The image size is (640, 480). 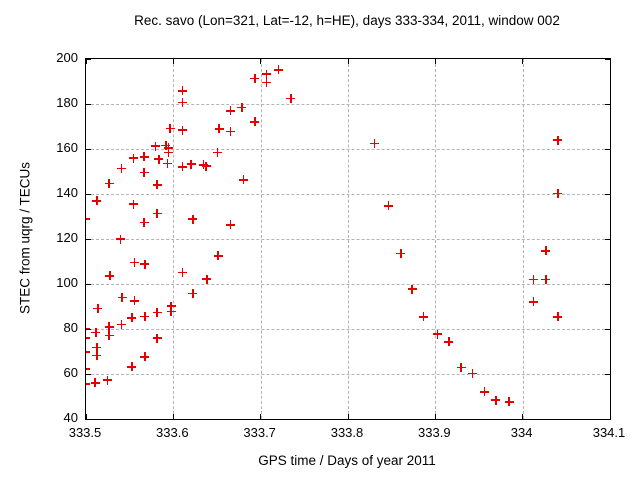 What do you see at coordinates (67, 147) in the screenshot?
I see `y-tick-label: 160` at bounding box center [67, 147].